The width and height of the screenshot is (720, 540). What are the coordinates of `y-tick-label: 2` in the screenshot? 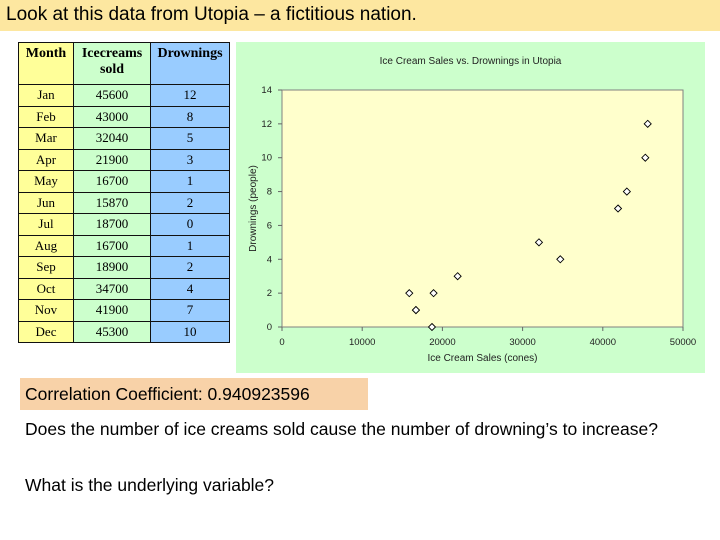 It's located at (269, 293).